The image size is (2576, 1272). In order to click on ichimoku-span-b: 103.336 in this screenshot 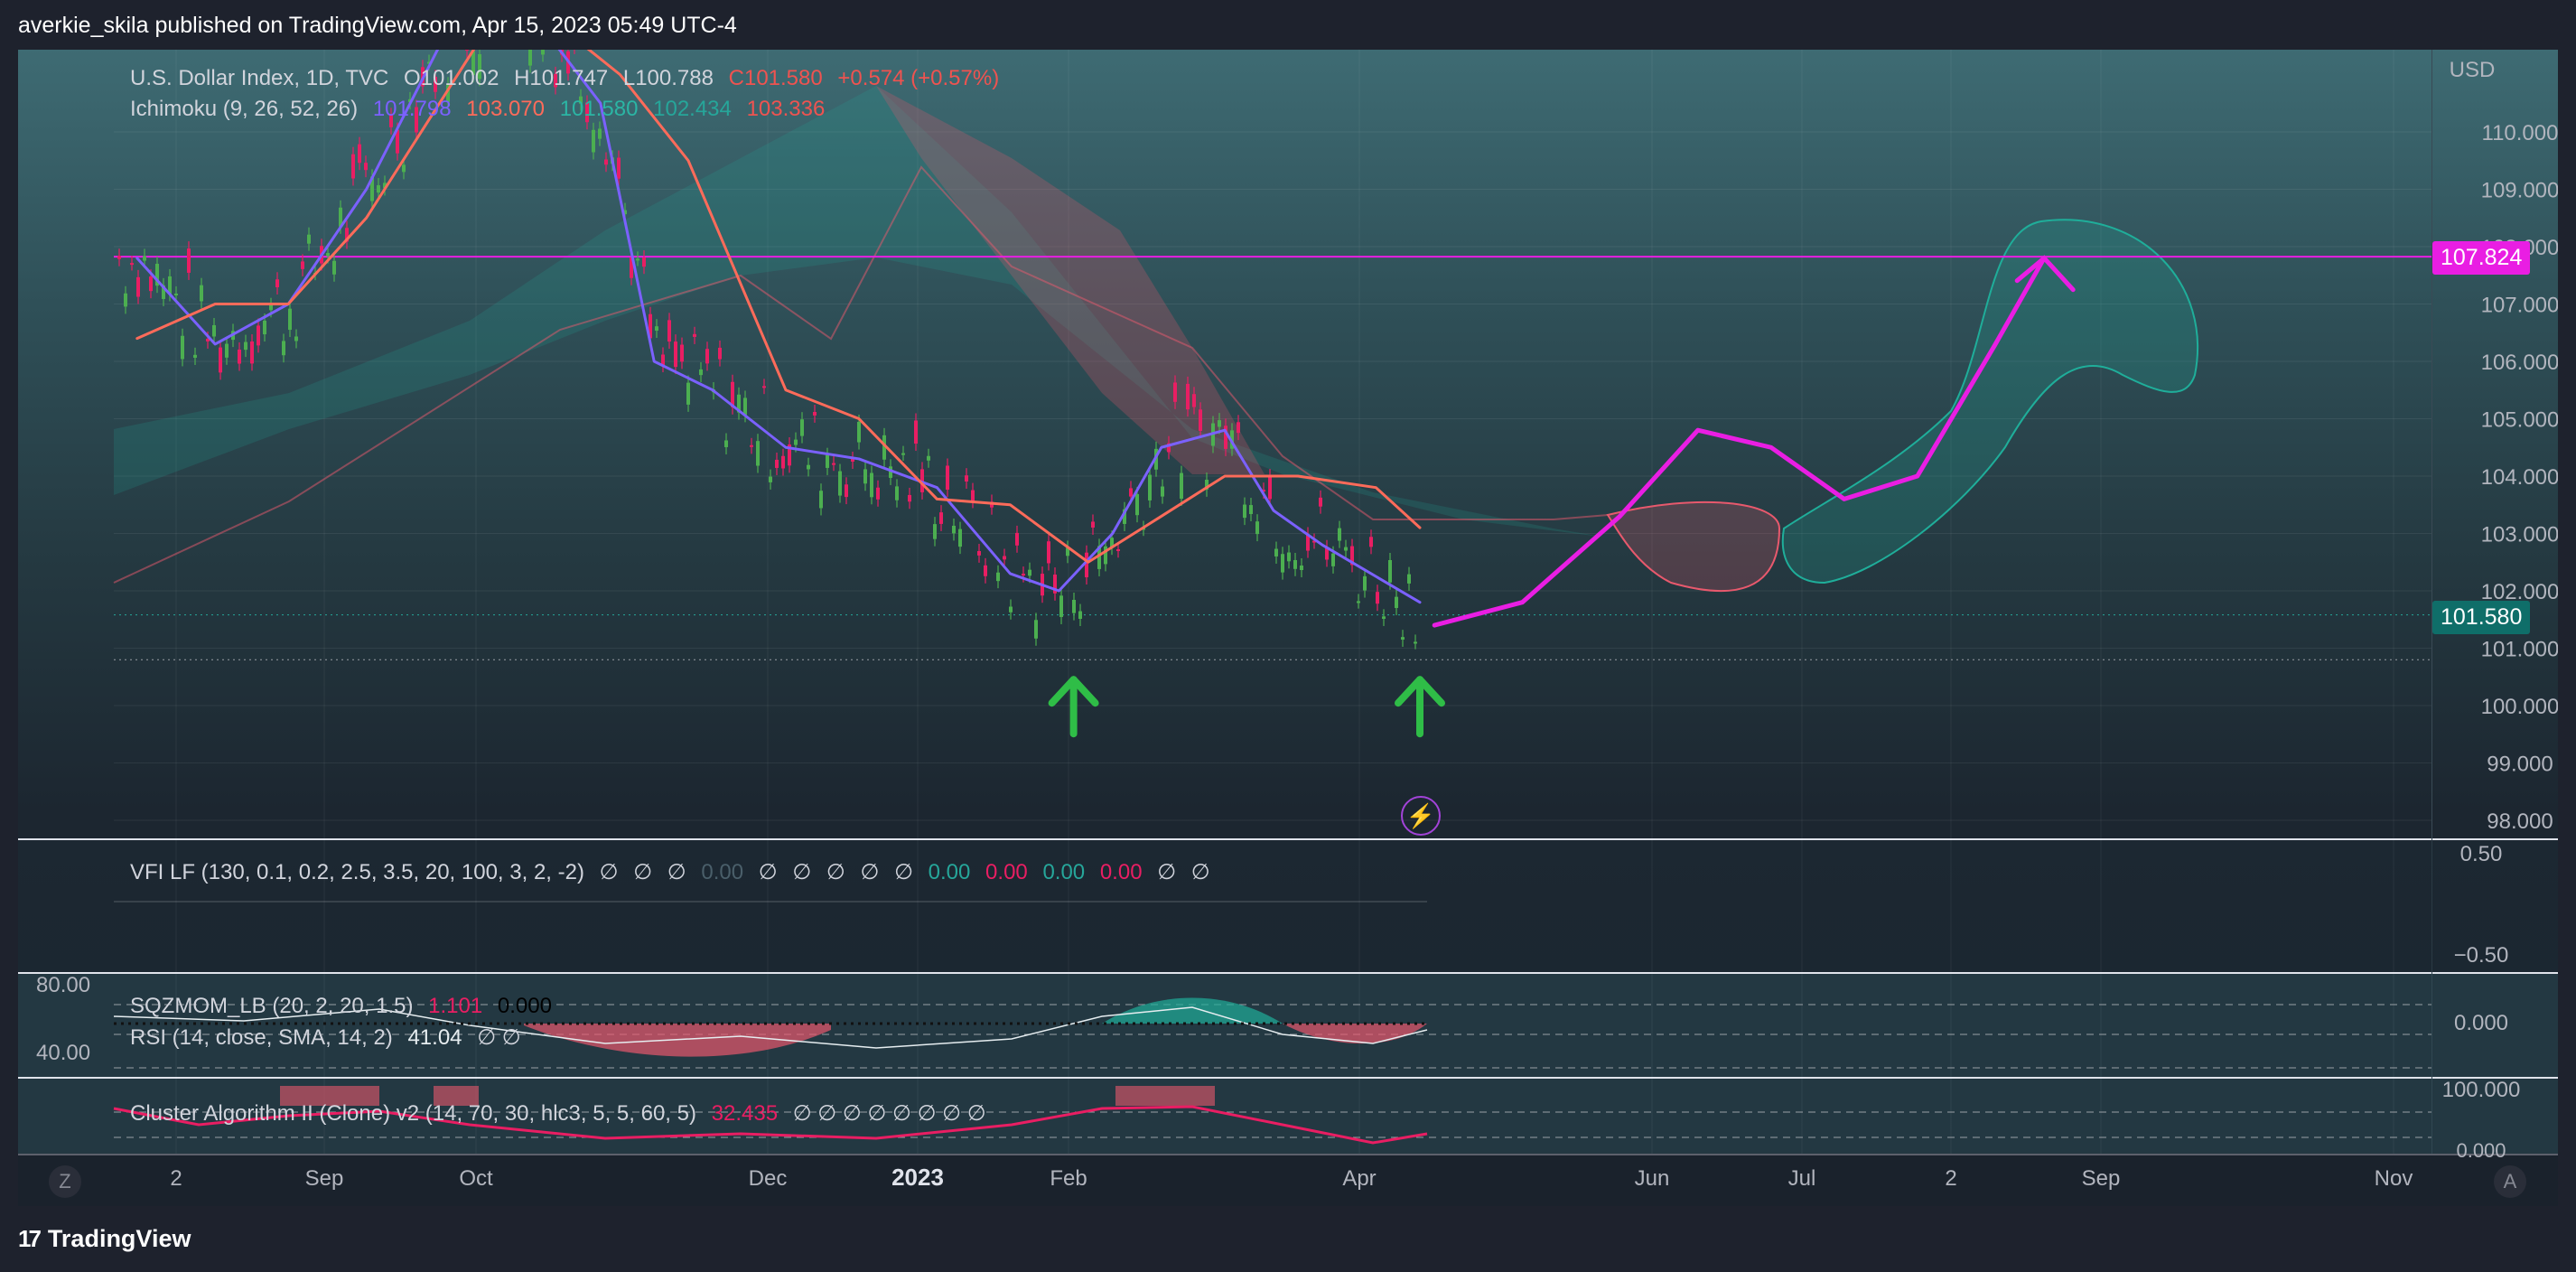, I will do `click(786, 109)`.